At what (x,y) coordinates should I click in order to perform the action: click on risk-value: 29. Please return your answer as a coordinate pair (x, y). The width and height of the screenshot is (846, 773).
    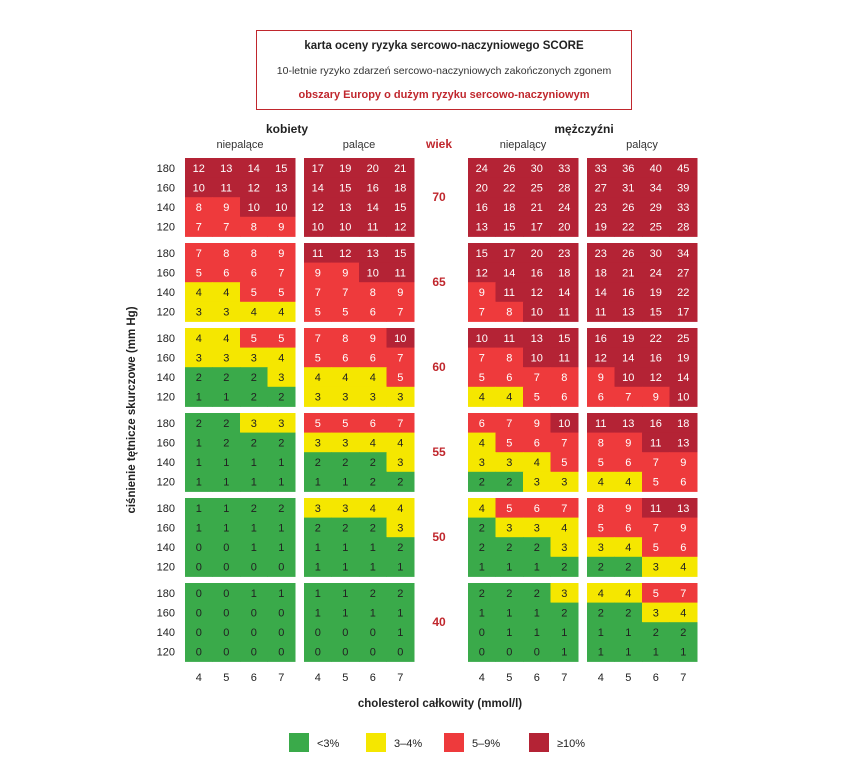
    Looking at the image, I should click on (656, 208).